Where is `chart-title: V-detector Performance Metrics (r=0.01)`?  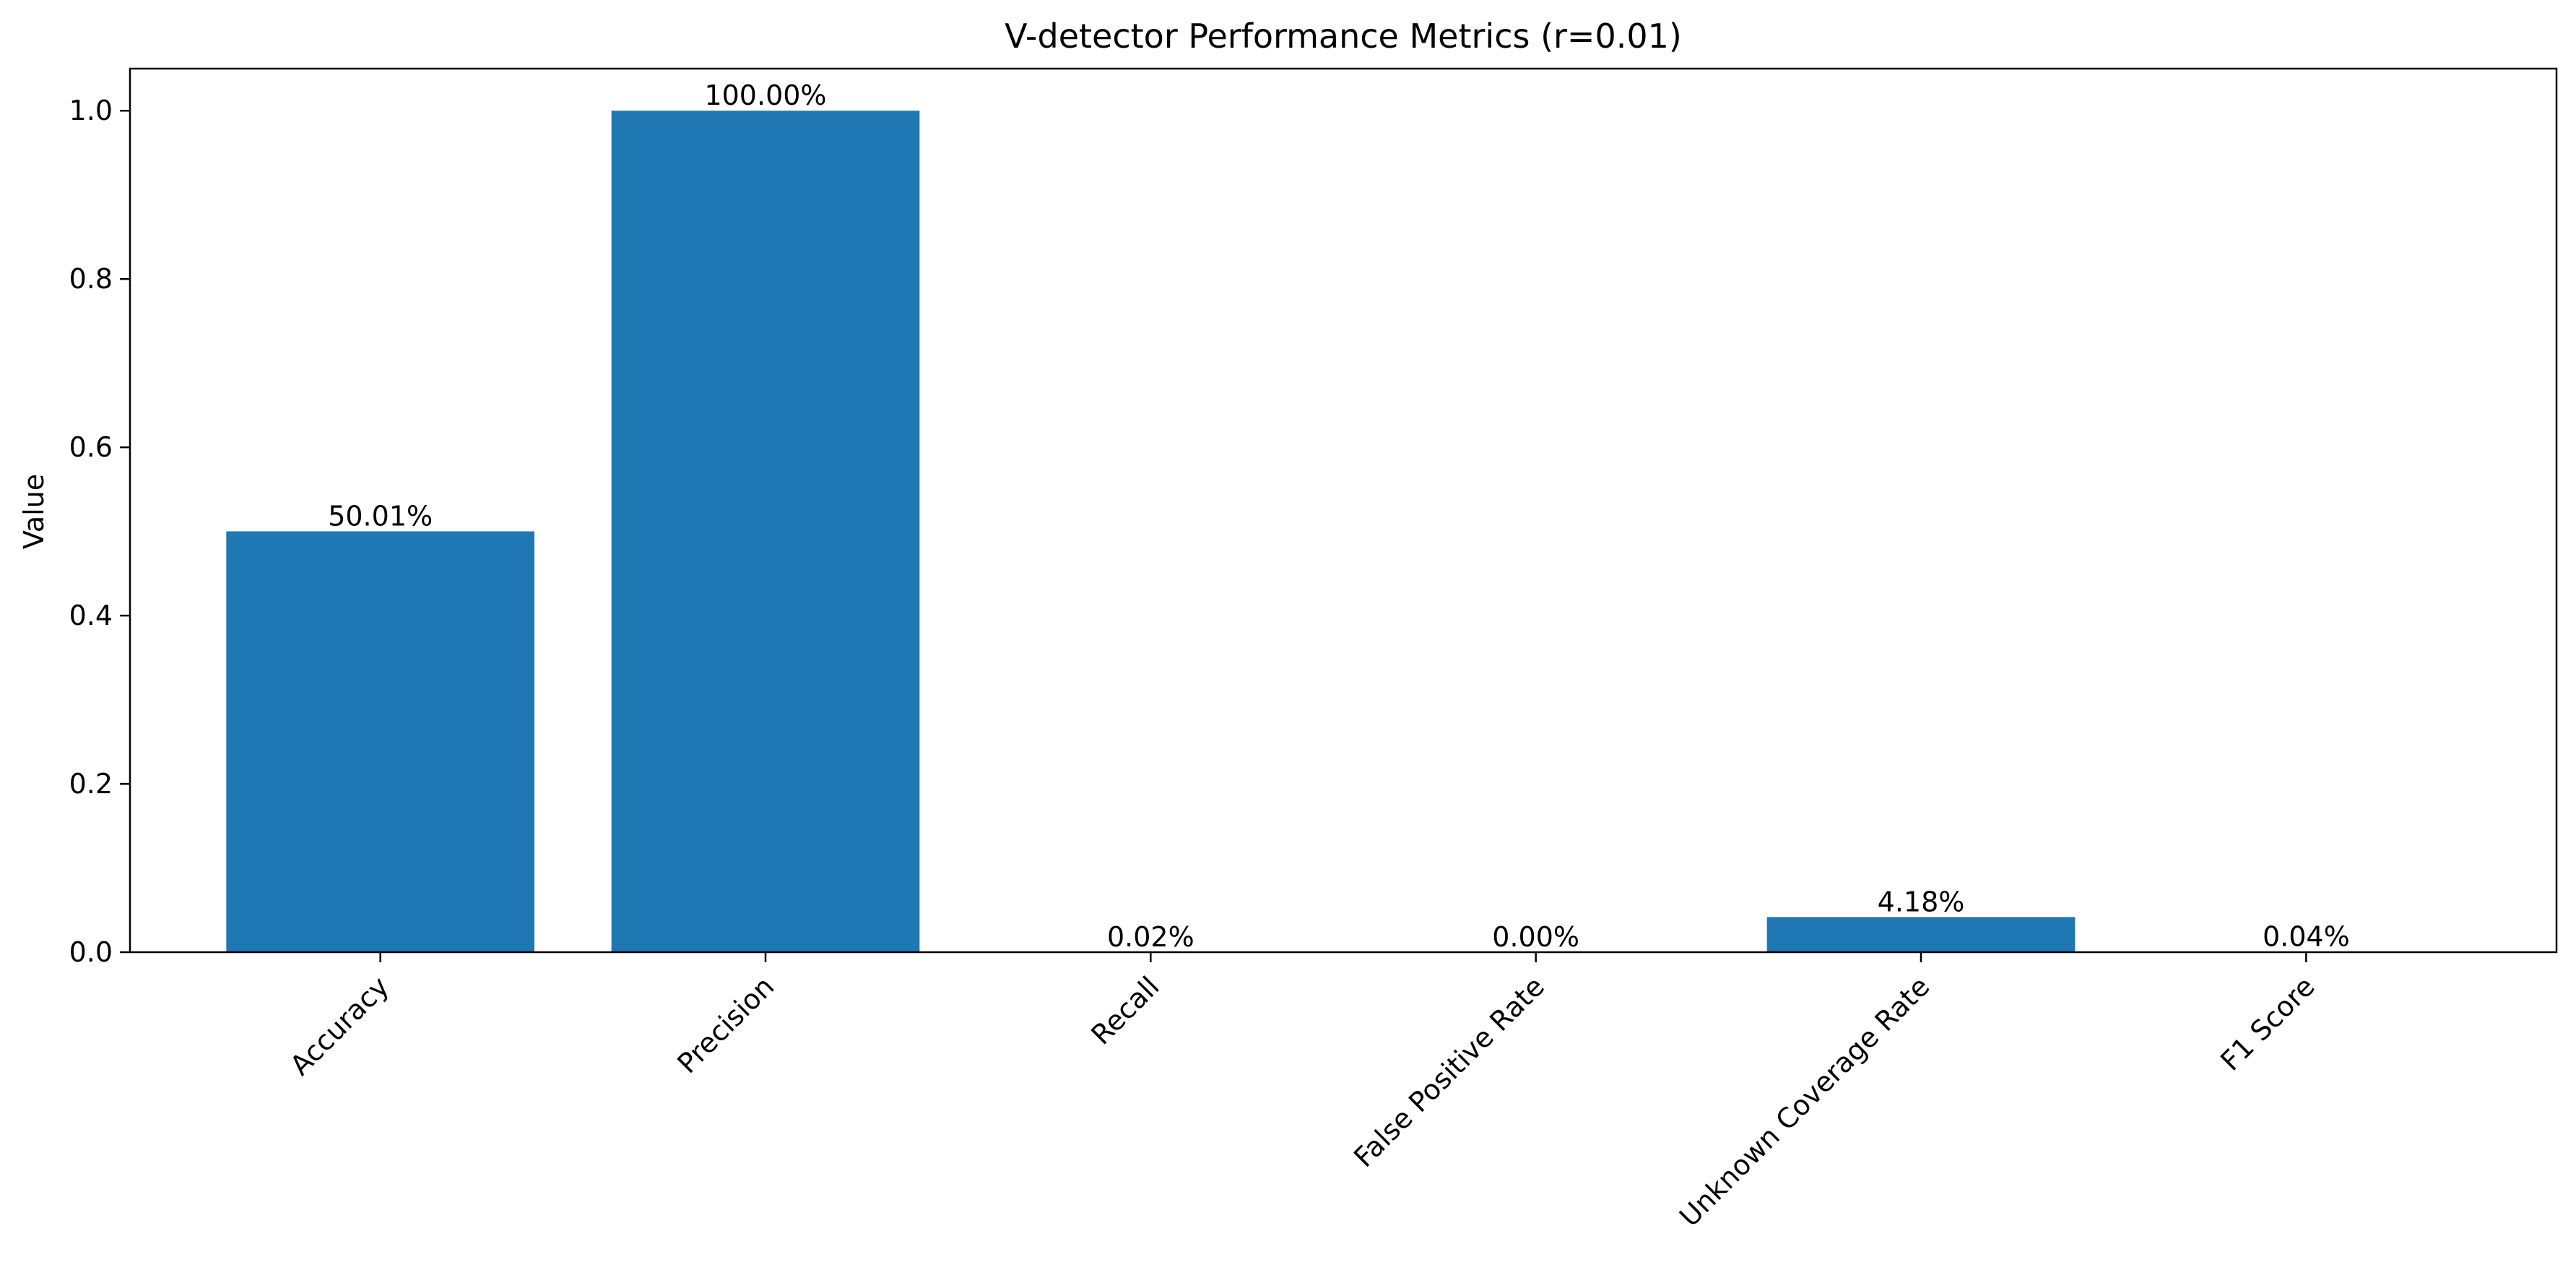
chart-title: V-detector Performance Metrics (r=0.01) is located at coordinates (1343, 37).